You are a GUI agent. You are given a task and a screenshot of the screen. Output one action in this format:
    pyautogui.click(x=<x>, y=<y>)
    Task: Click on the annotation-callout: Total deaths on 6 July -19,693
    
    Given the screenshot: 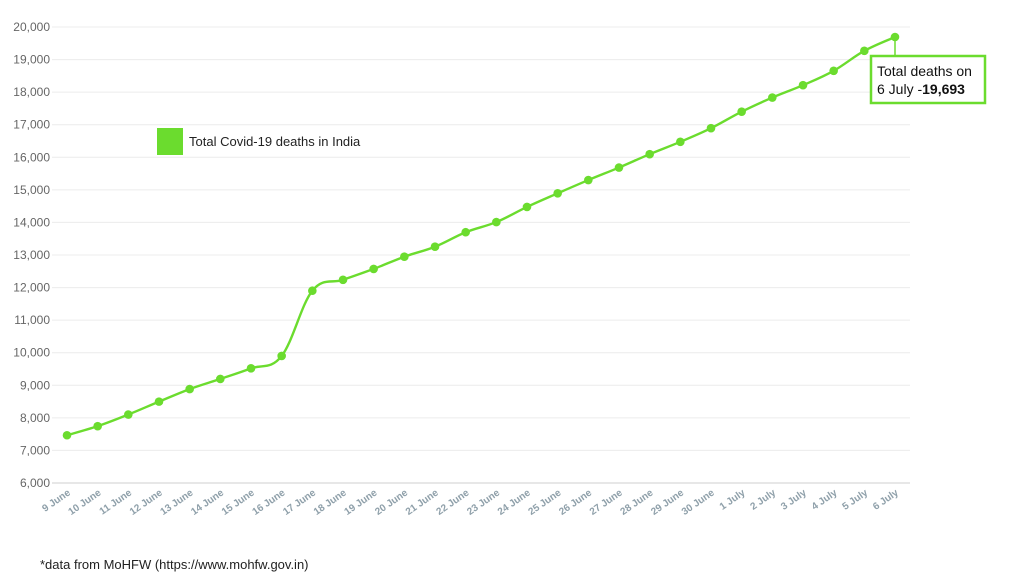 What is the action you would take?
    pyautogui.click(x=928, y=71)
    